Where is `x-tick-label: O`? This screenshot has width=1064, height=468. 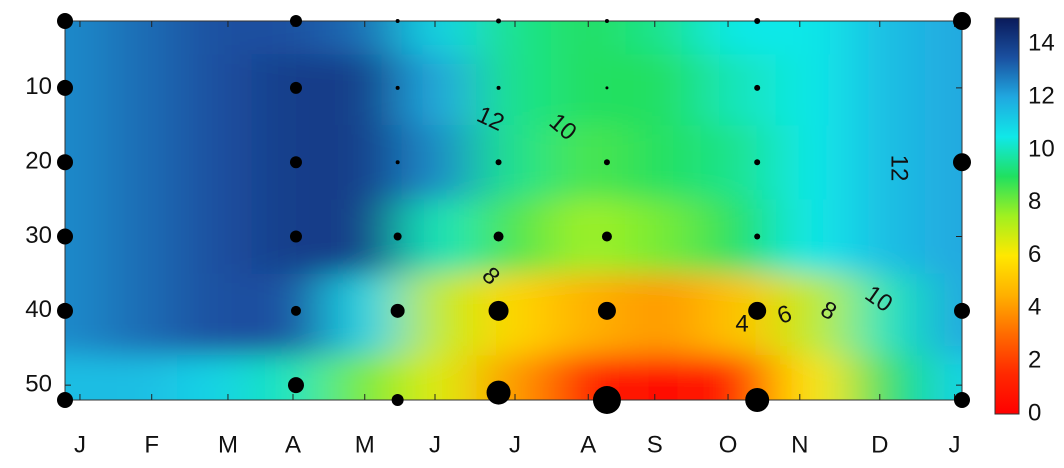
x-tick-label: O is located at coordinates (728, 444).